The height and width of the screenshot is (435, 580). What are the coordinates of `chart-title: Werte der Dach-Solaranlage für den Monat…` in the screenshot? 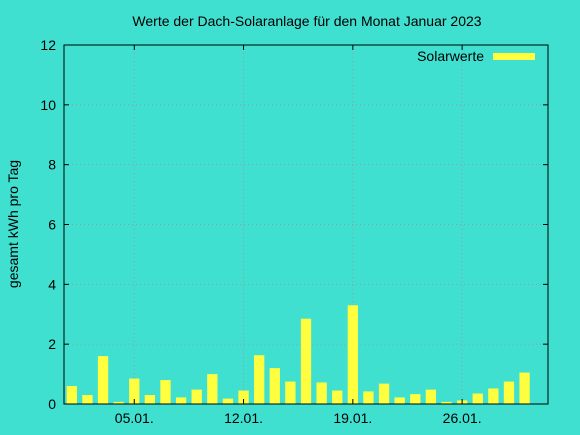 It's located at (306, 21).